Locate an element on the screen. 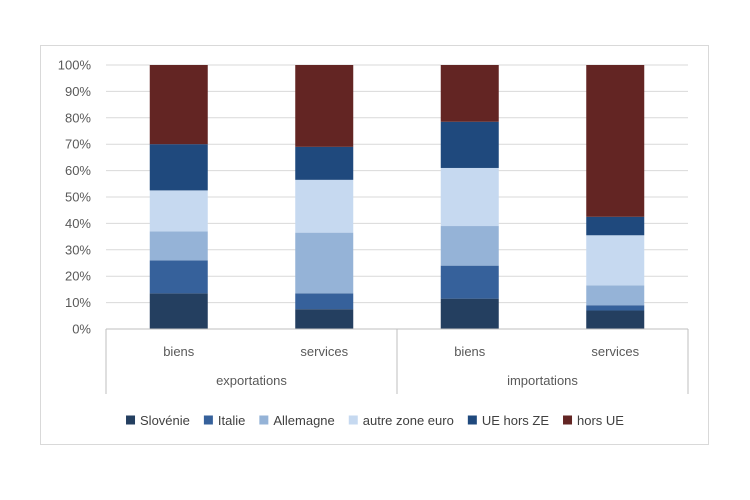  legend-label: Allemagne is located at coordinates (303, 420).